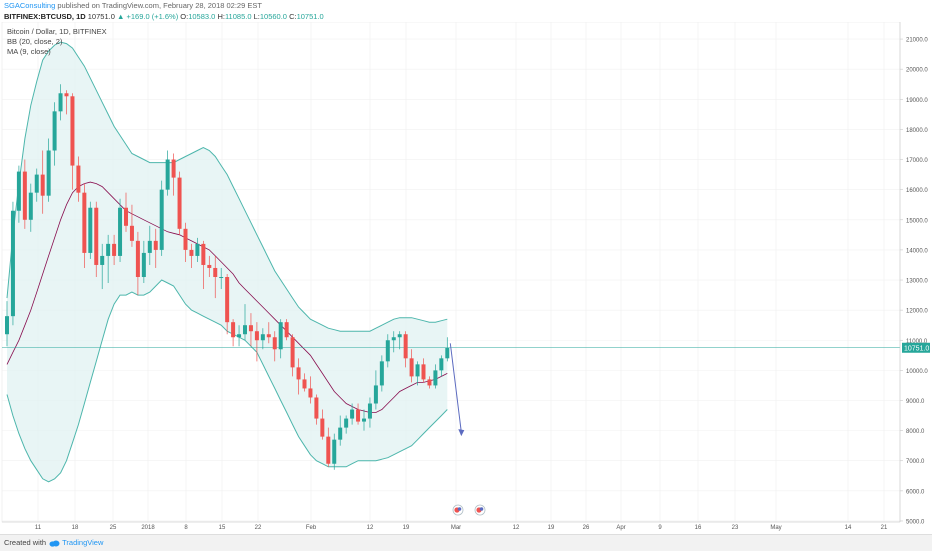 Image resolution: width=932 pixels, height=551 pixels. Describe the element at coordinates (917, 41) in the screenshot. I see `y-tick-label: 21000.0` at that location.